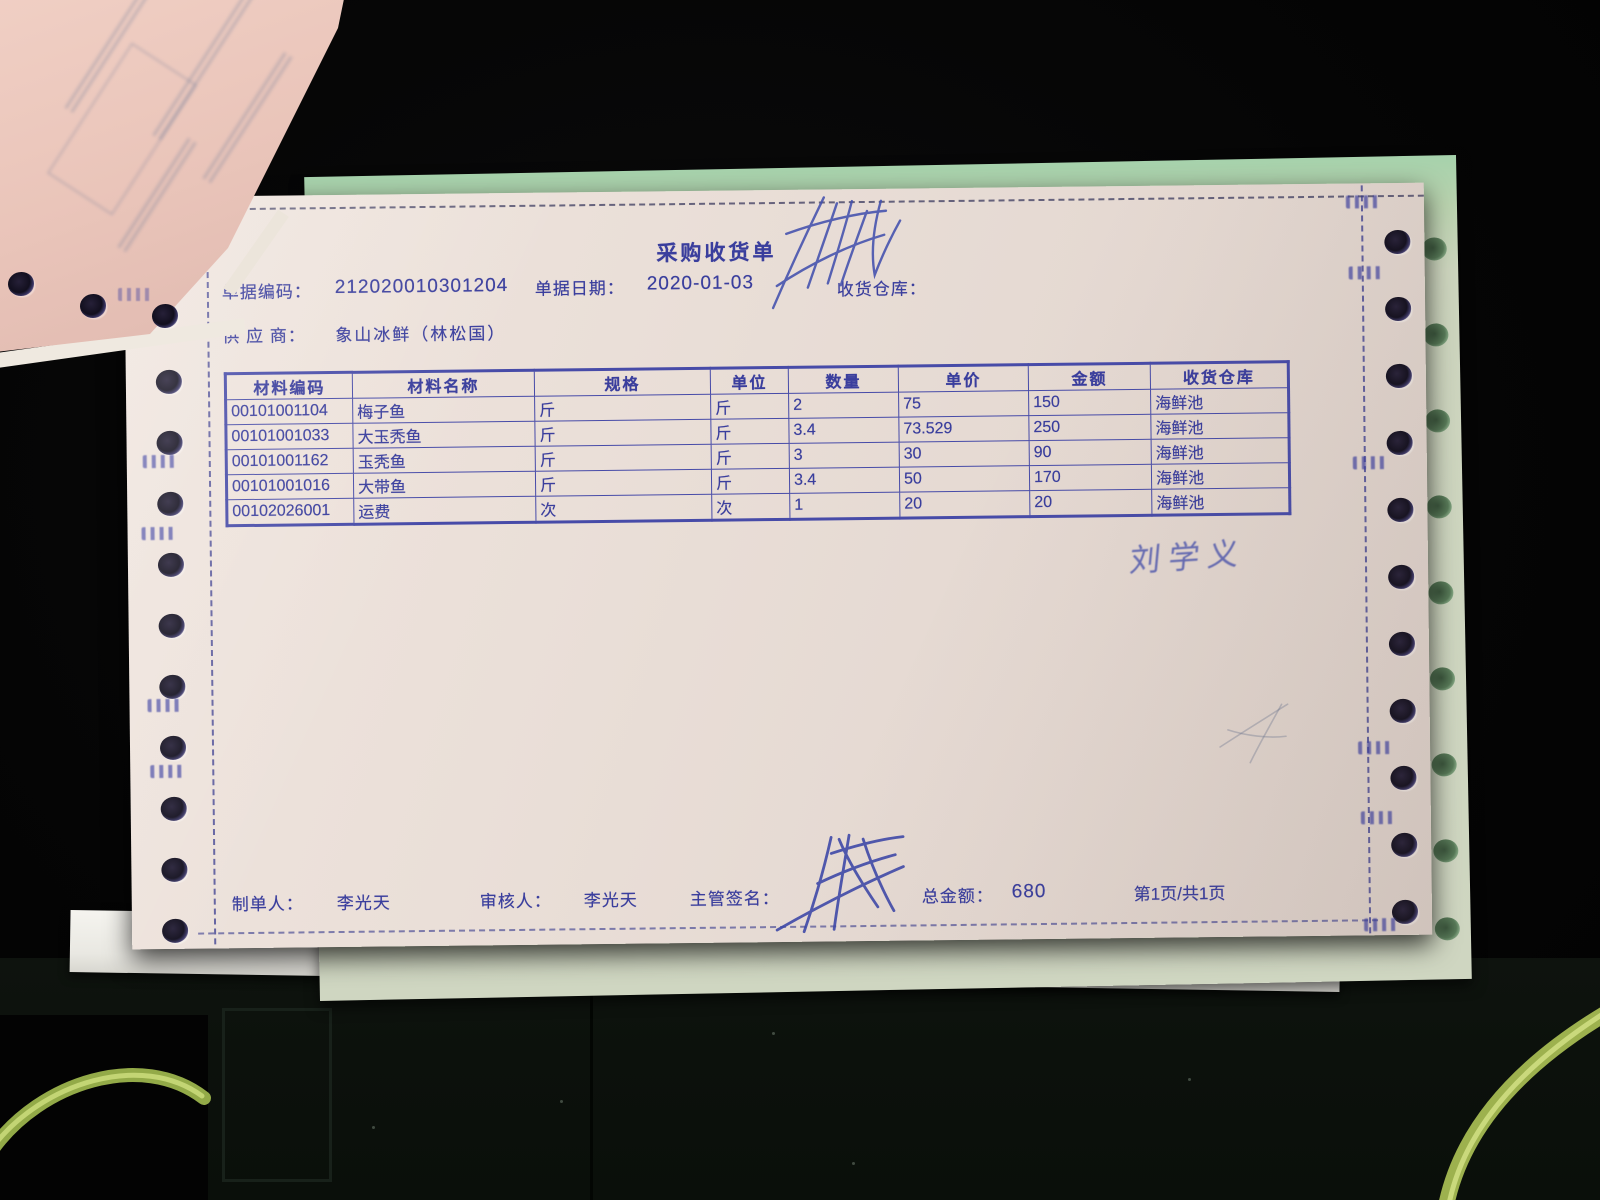 The height and width of the screenshot is (1200, 1600). Describe the element at coordinates (591, 1092) in the screenshot. I see `desk-seam` at that location.